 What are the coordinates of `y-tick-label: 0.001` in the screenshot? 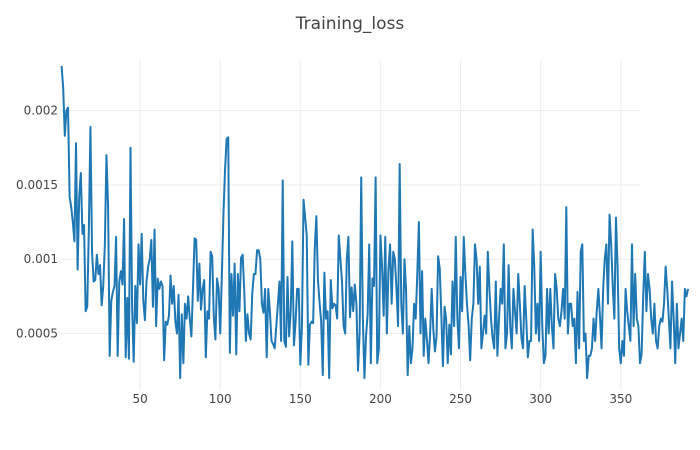 It's located at (41, 259).